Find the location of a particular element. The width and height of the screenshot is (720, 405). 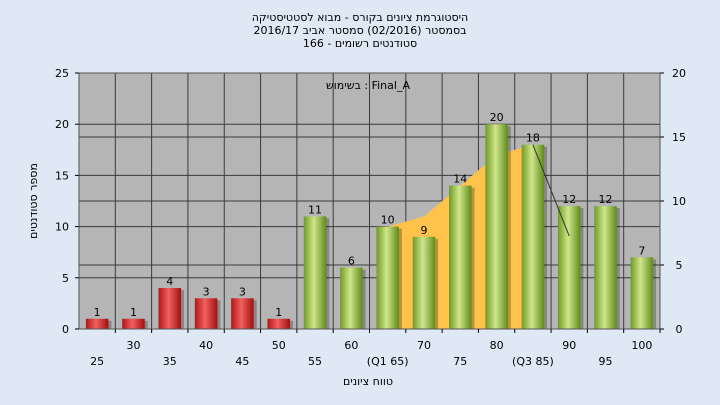

x-tick-label: 90 is located at coordinates (569, 345).